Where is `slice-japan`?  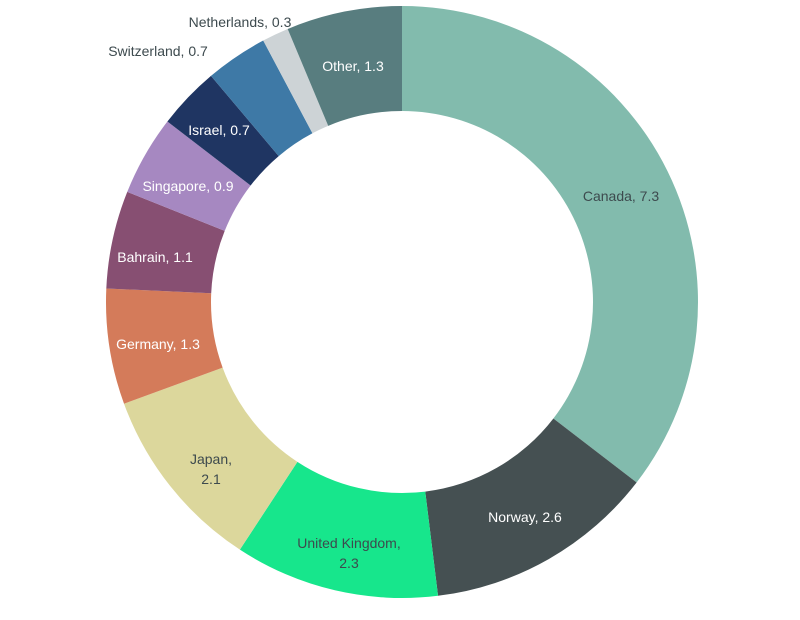
slice-japan is located at coordinates (211, 458).